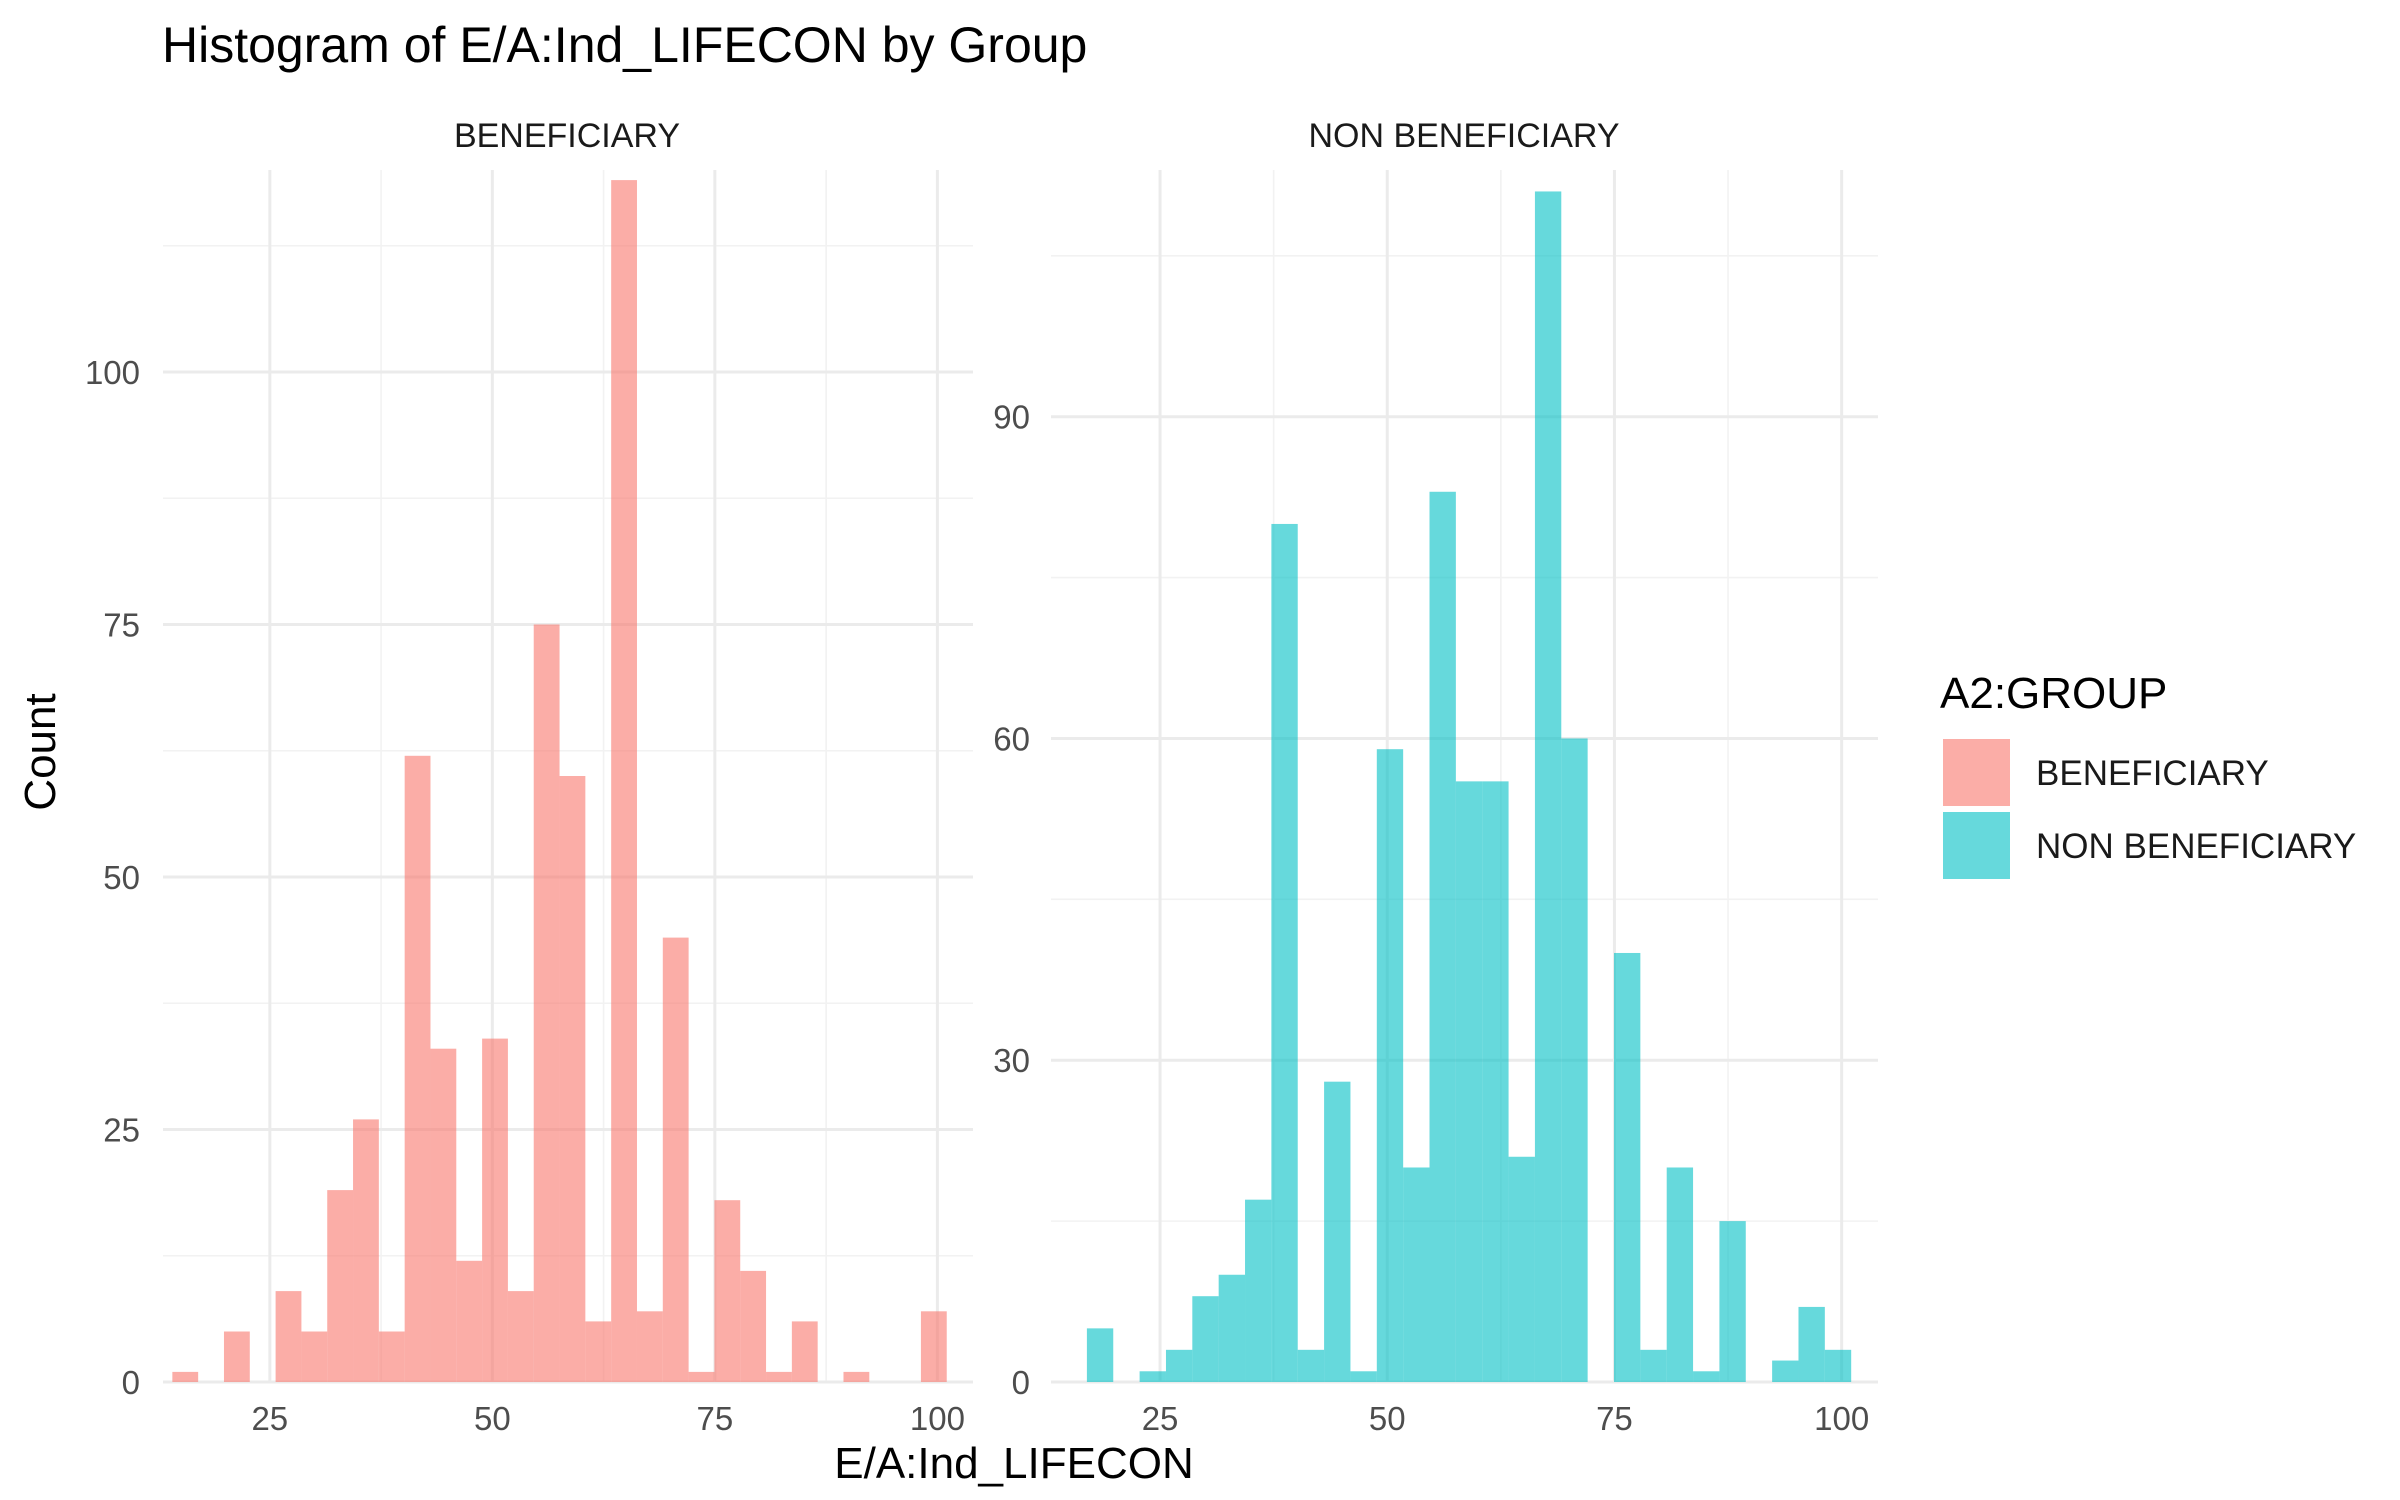  Describe the element at coordinates (1011, 417) in the screenshot. I see `y-tick-label: 90` at that location.